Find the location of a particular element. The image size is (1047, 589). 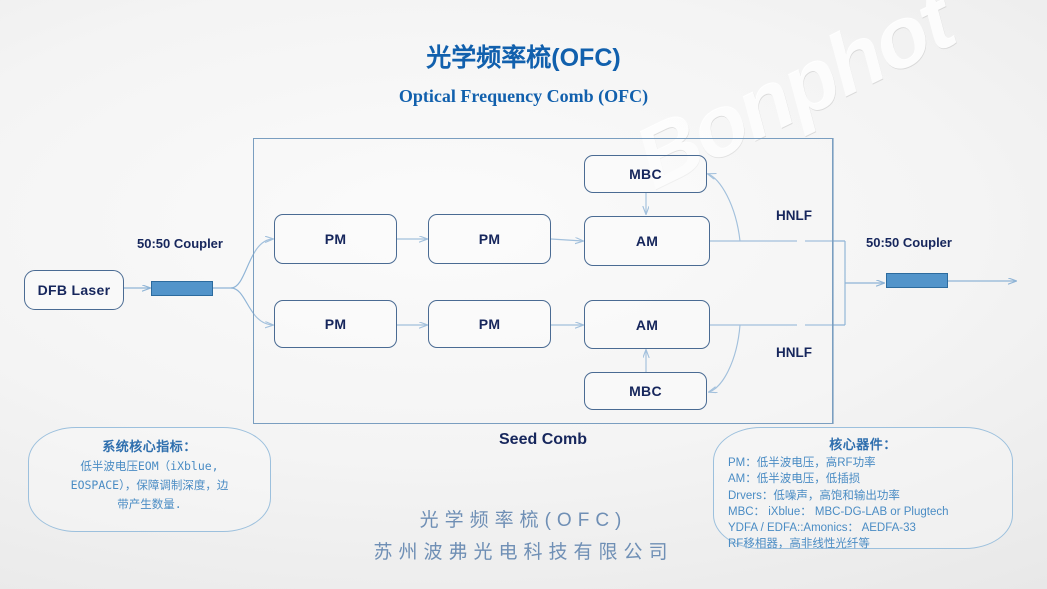

callout-core-components-line-3: MBC： iXblue： MBC-DG-LAB or Plugtech is located at coordinates (838, 511).